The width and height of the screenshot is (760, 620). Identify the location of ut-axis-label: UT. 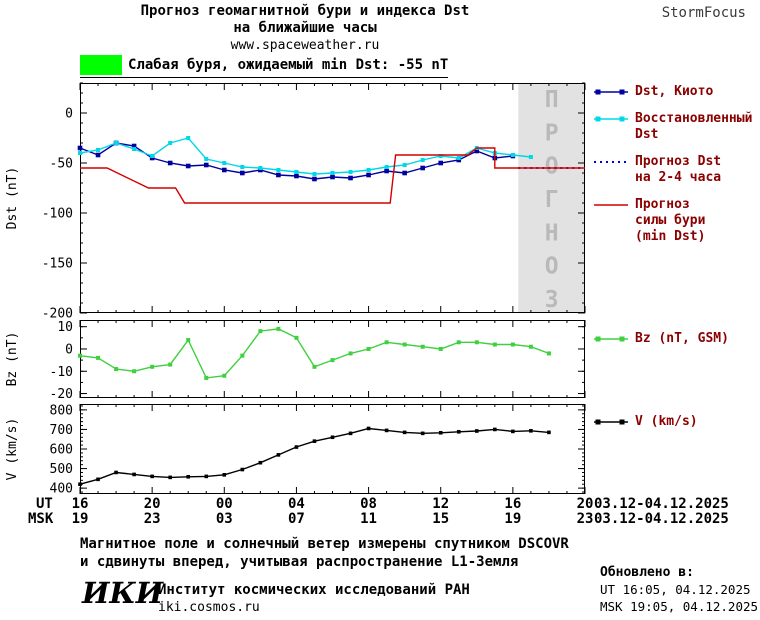
(44, 504).